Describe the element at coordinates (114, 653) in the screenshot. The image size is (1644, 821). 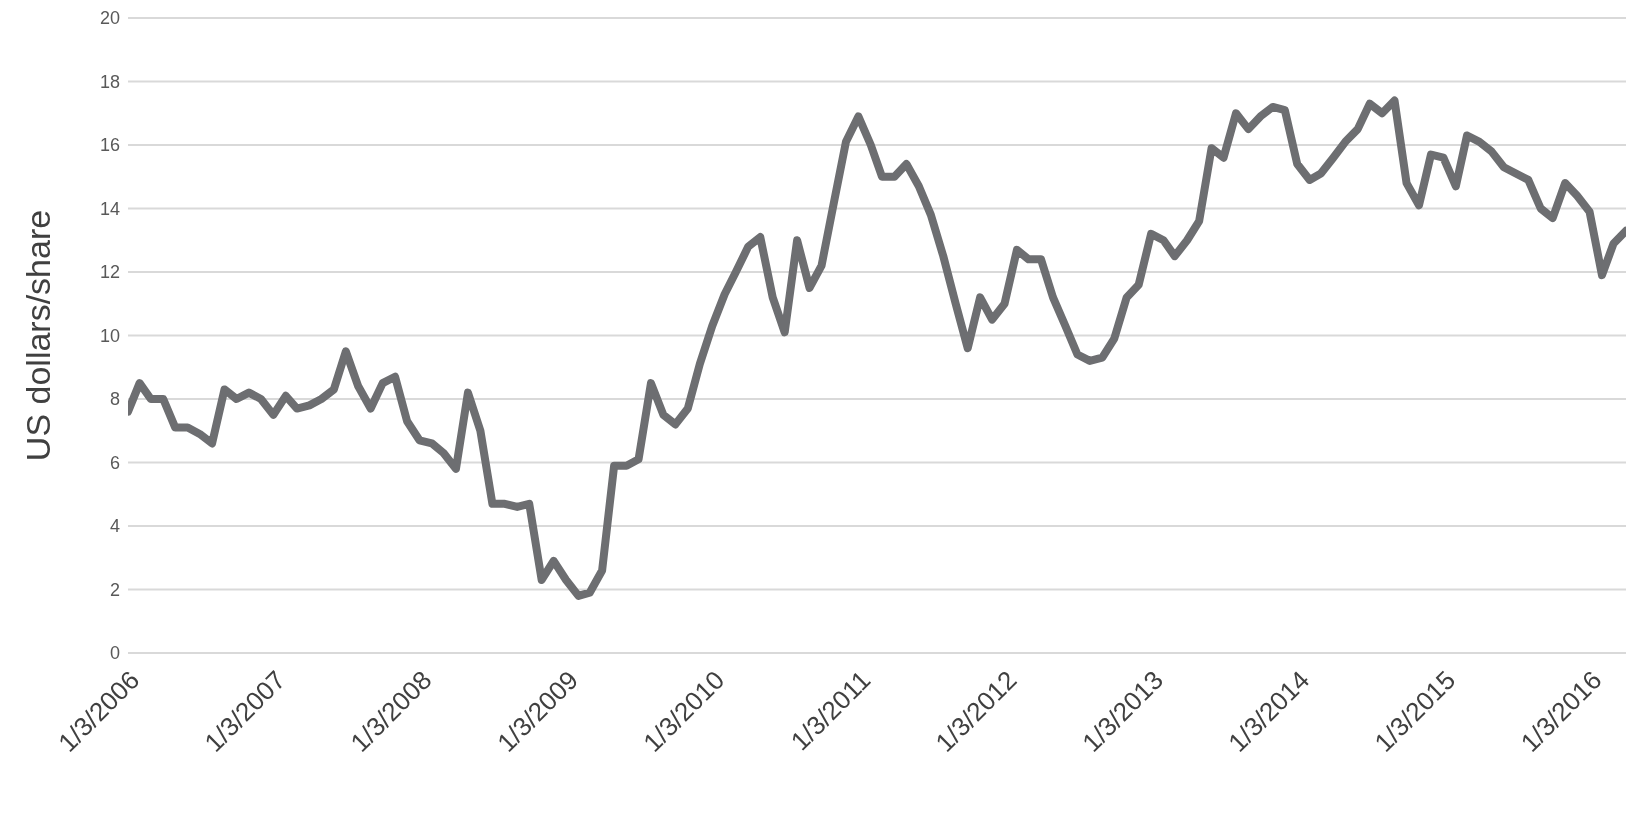
I see `y-tick-label: 0` at that location.